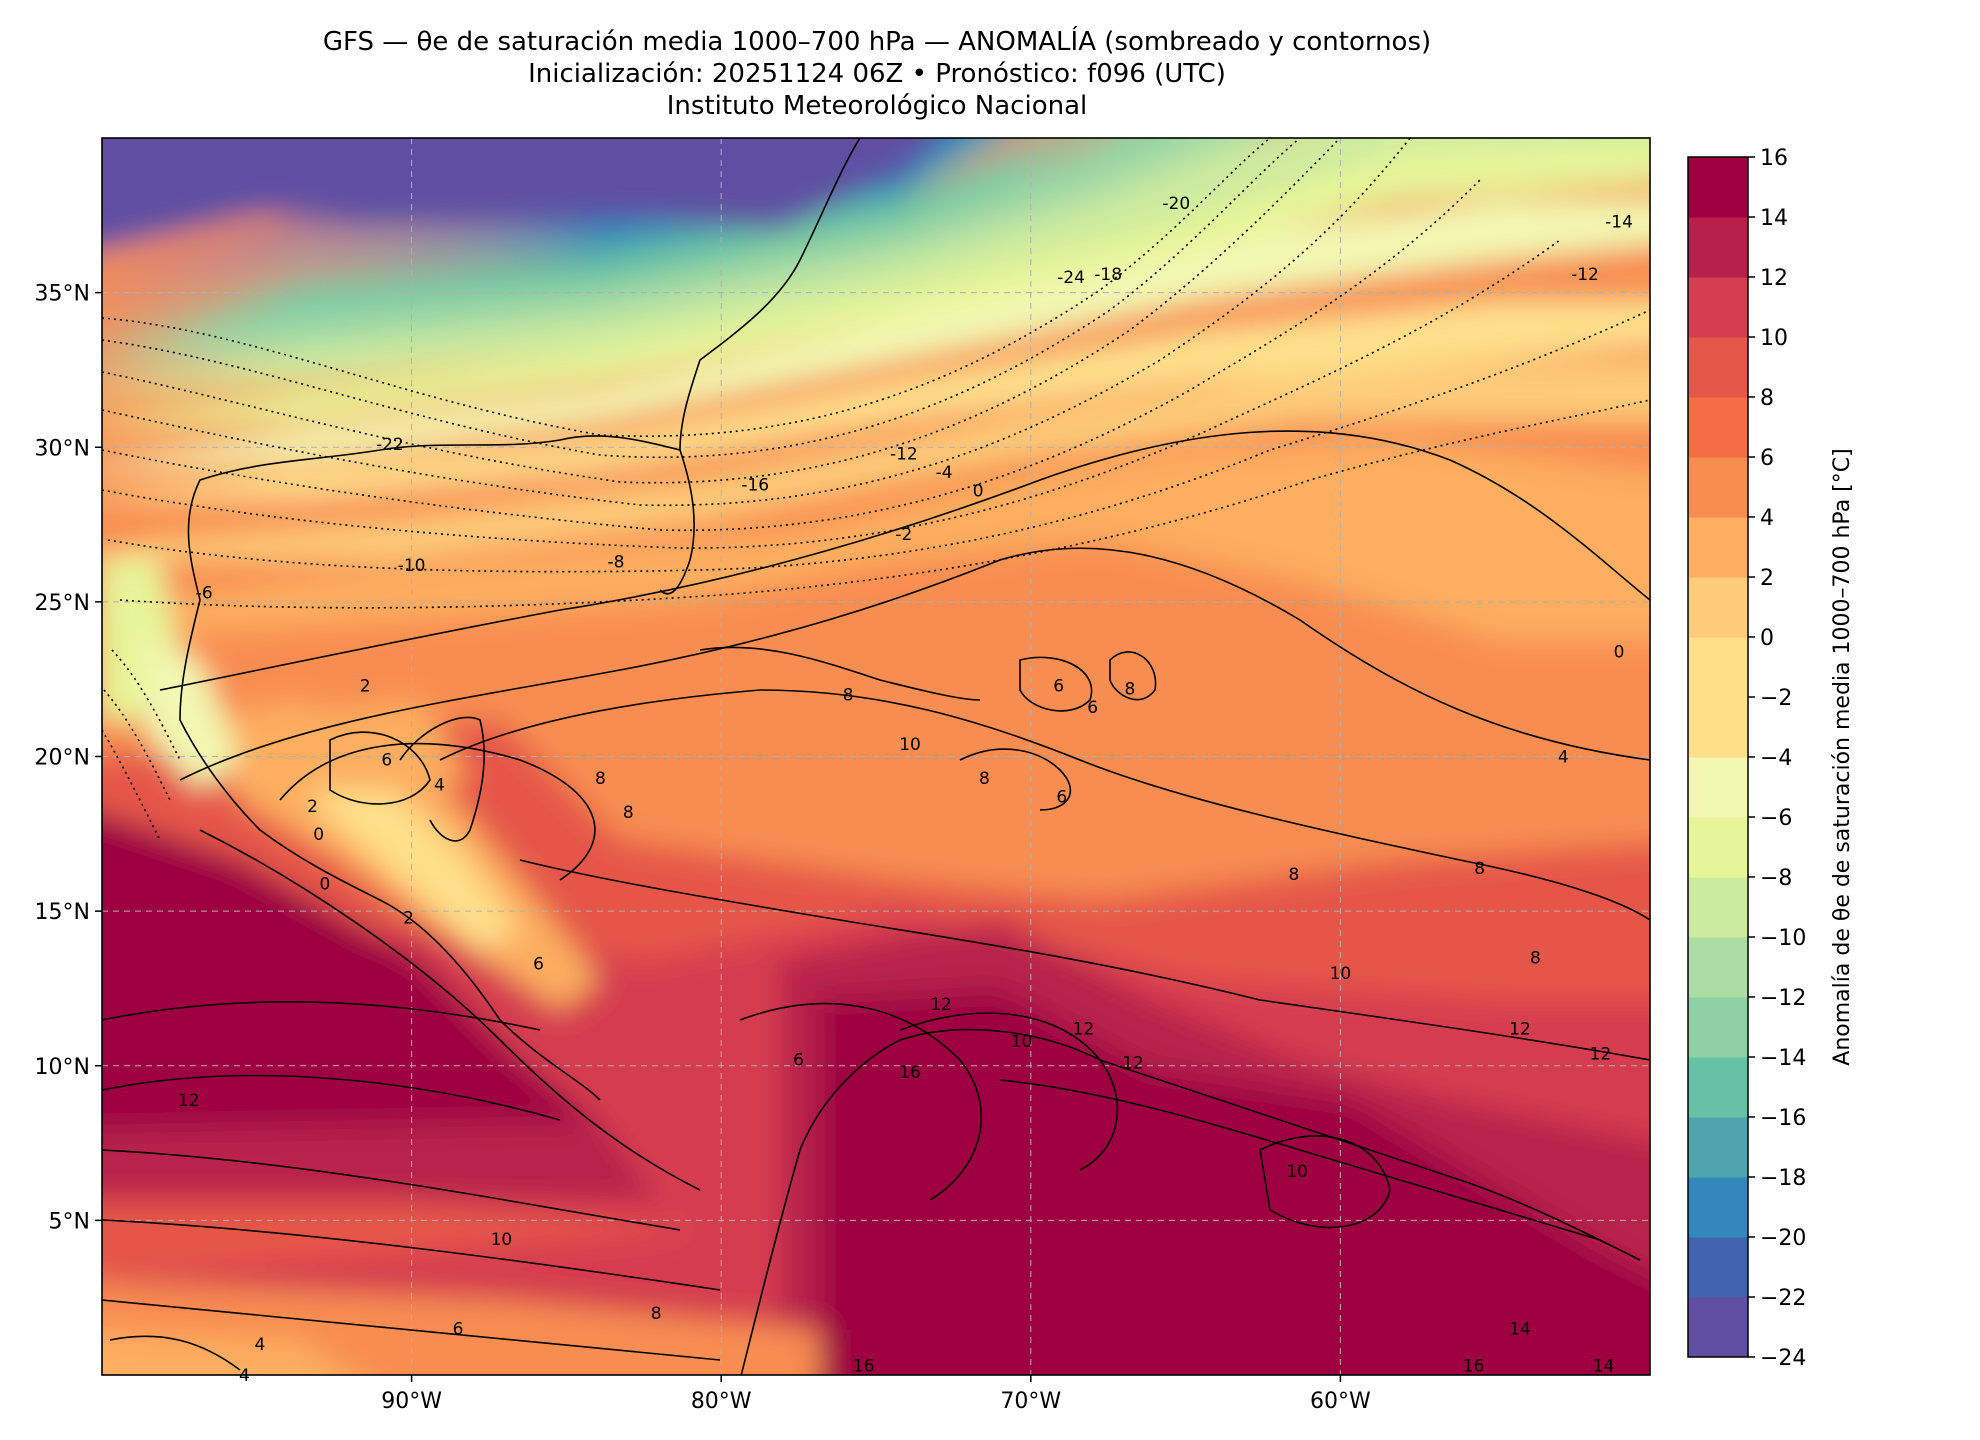  What do you see at coordinates (411, 1401) in the screenshot?
I see `lon-tick-label: 90°W` at bounding box center [411, 1401].